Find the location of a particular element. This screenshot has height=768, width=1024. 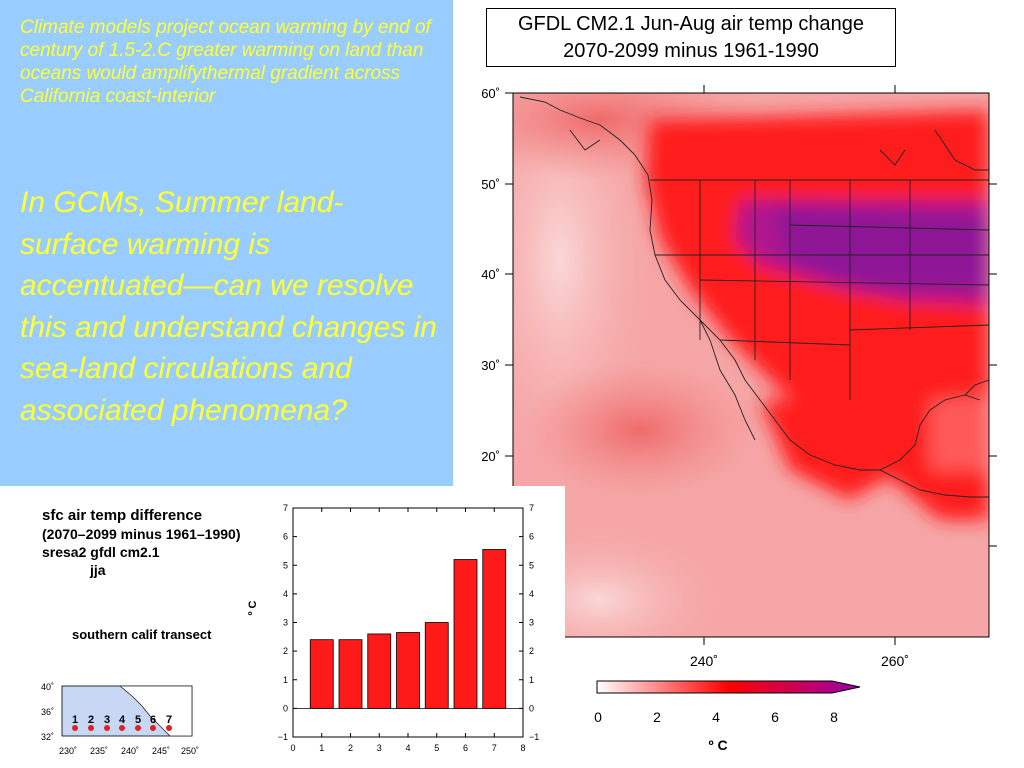

colorbar-tick: 4 is located at coordinates (716, 717).